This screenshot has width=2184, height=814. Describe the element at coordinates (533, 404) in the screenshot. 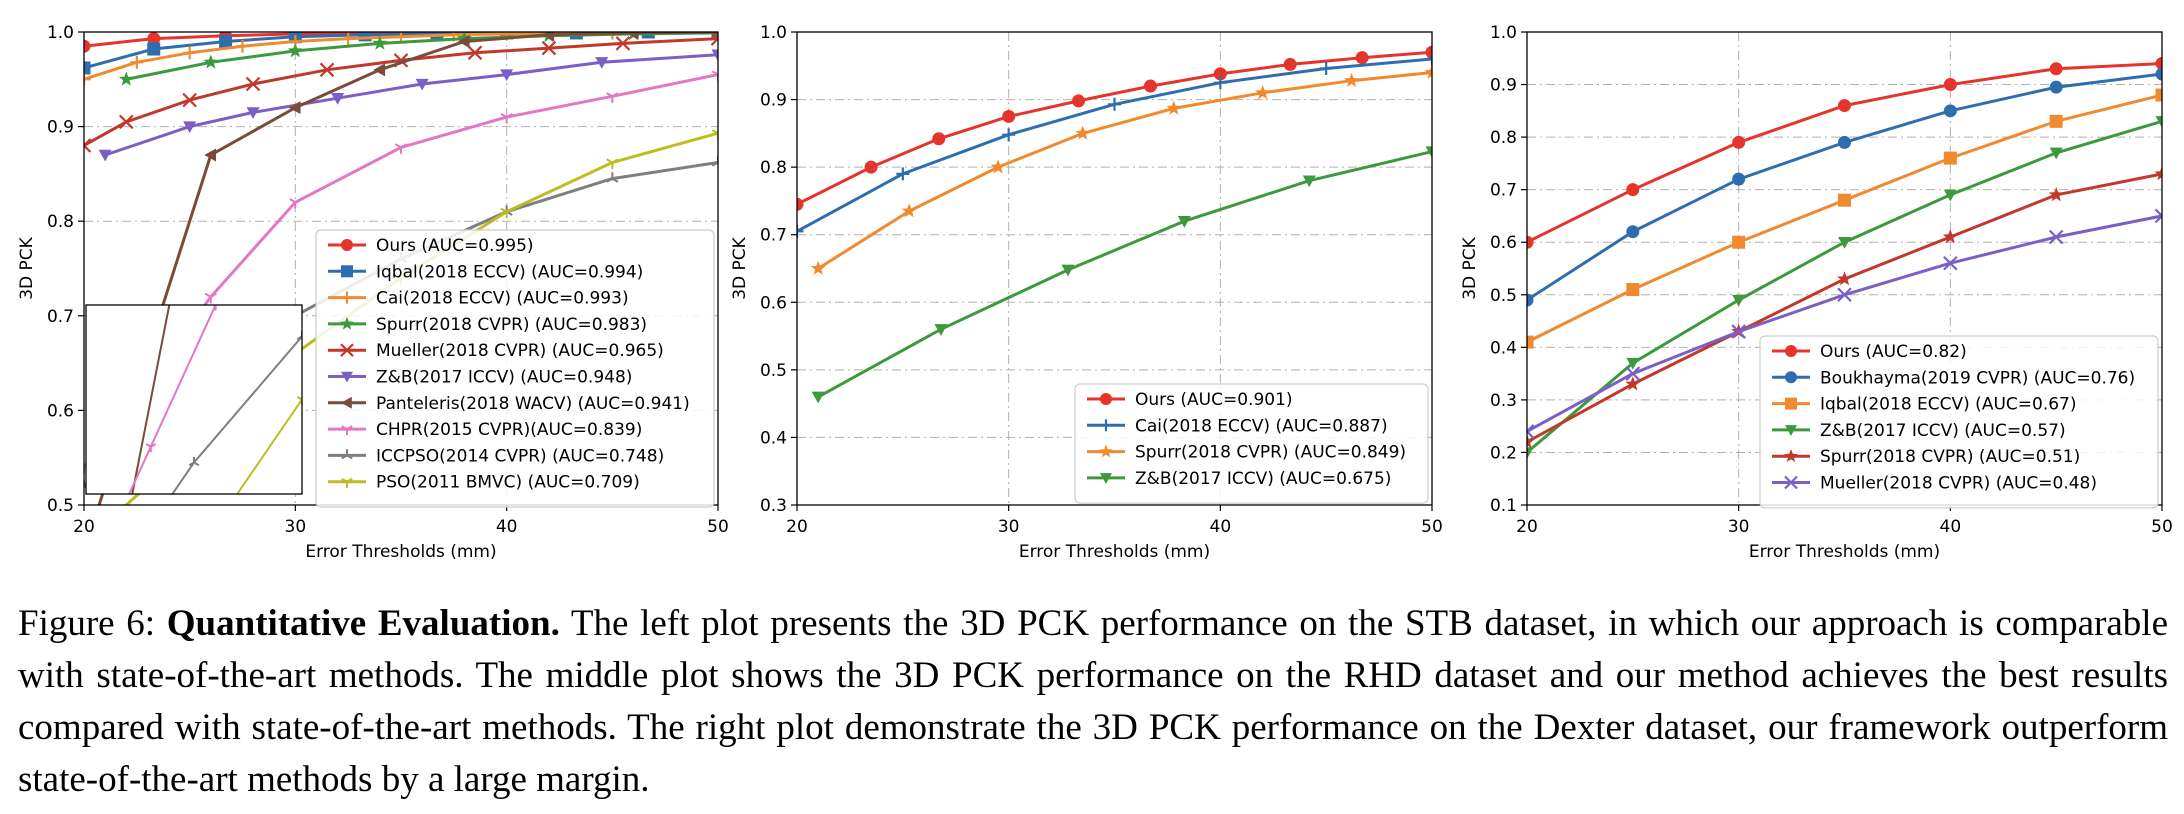

I see `legend-label: Panteleris(2018 WACV) (AUC=0.941)` at that location.